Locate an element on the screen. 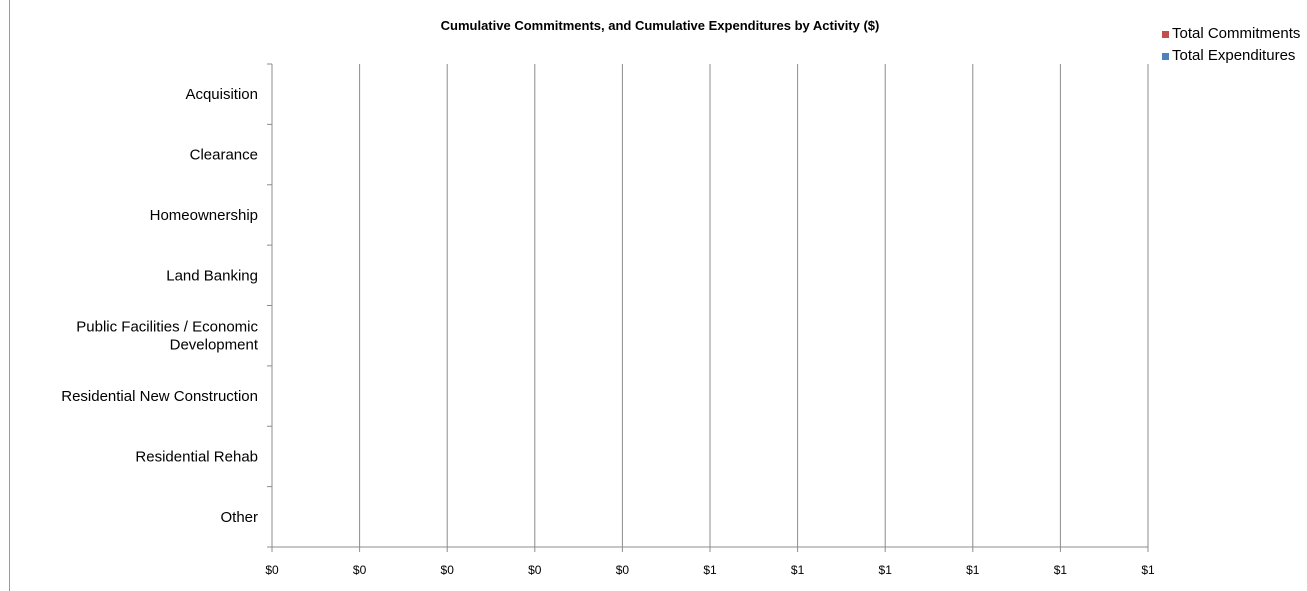  category-label: Residential New Construction is located at coordinates (159, 396).